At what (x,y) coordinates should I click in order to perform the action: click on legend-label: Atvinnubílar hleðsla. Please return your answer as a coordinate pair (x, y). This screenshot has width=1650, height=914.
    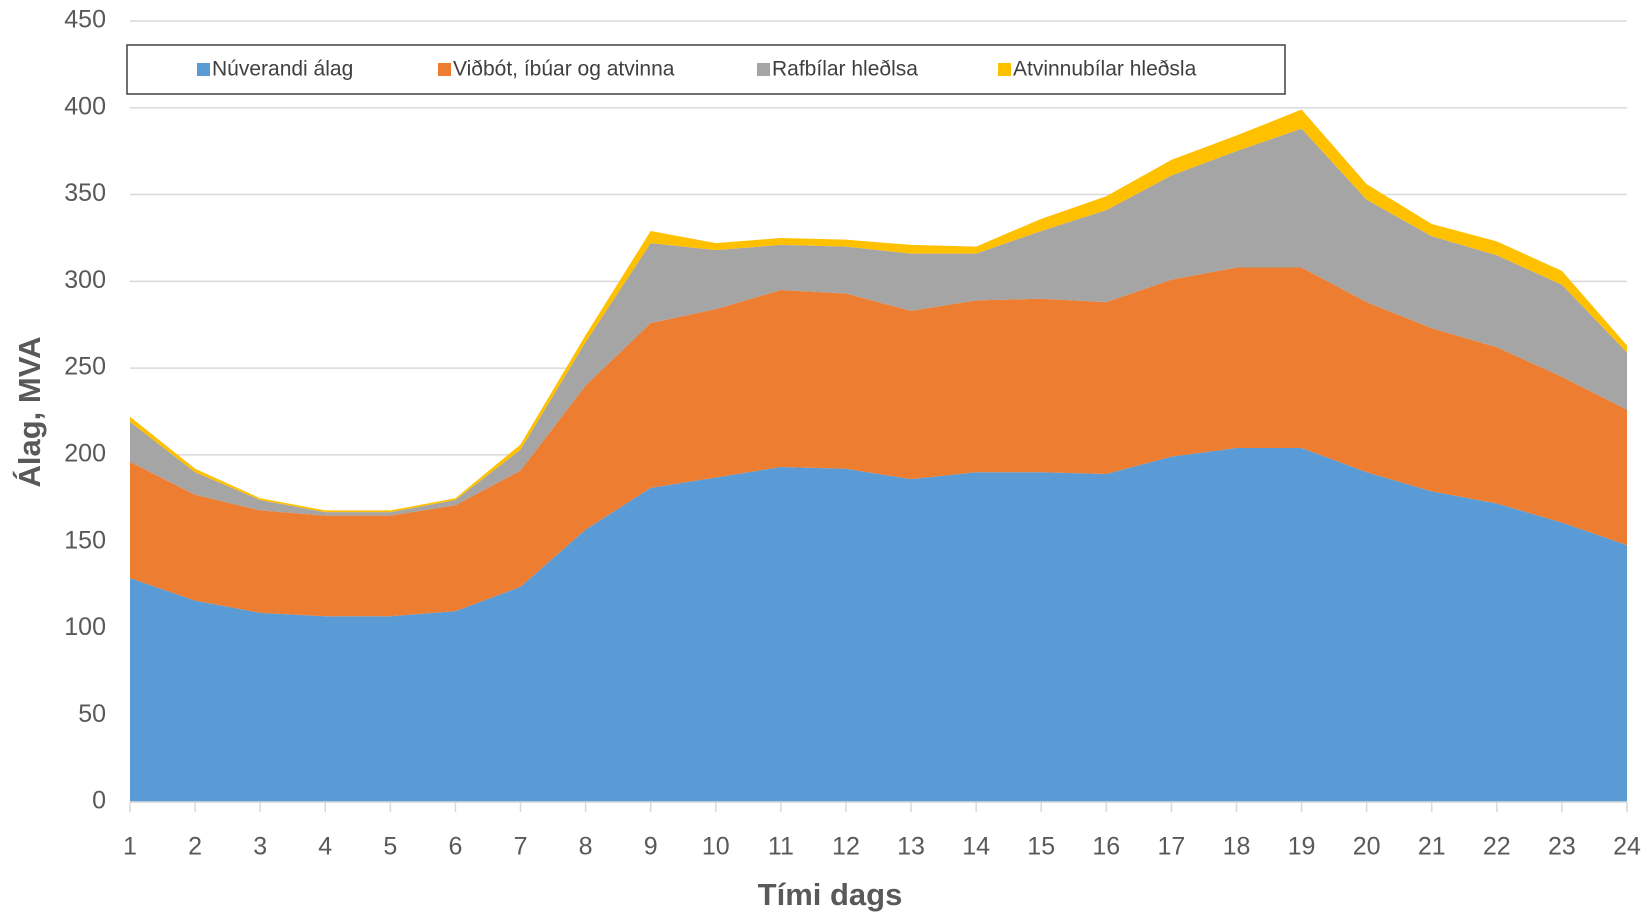
    Looking at the image, I should click on (1105, 69).